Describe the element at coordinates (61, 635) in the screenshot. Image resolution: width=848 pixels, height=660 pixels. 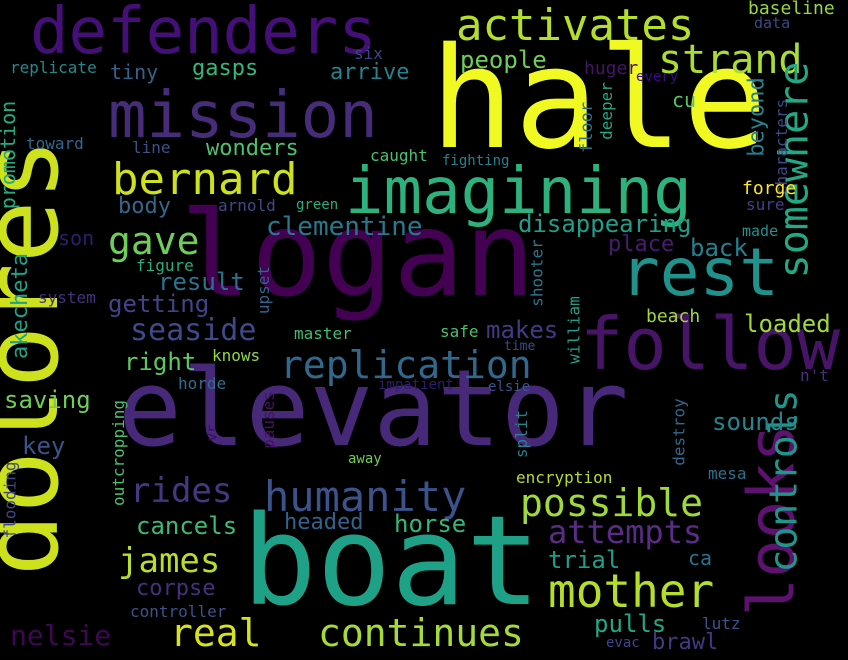
I see `word: nelsie` at that location.